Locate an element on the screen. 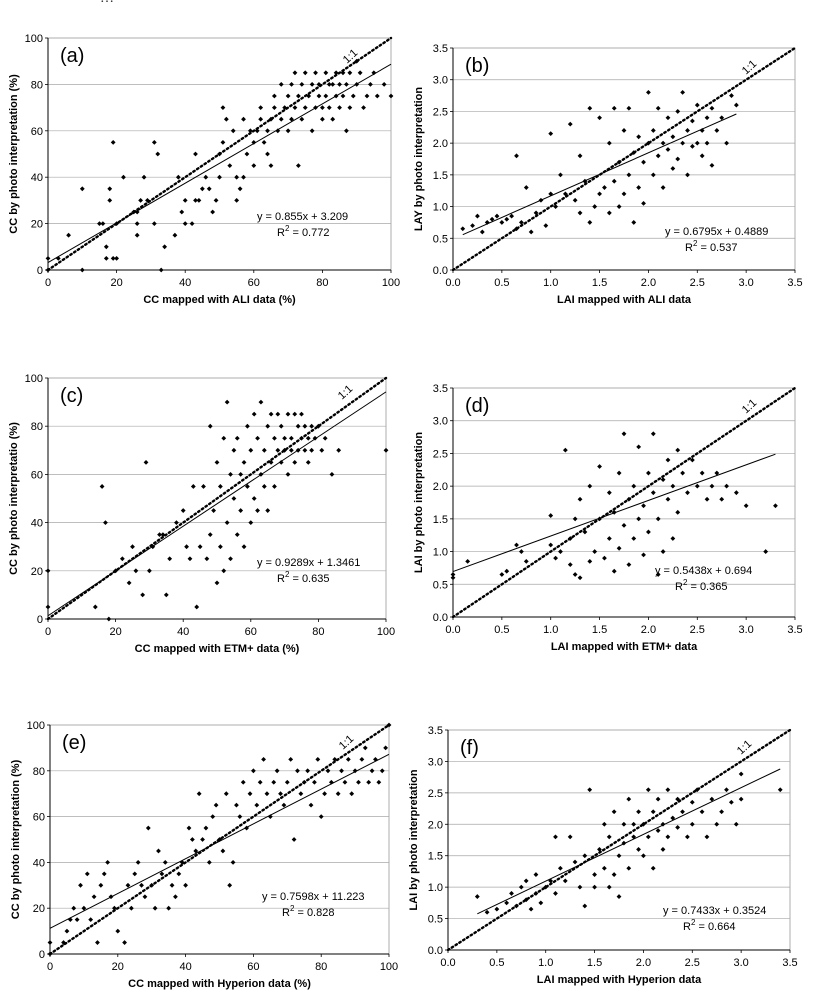  x-tick-label: 3.0 is located at coordinates (745, 630).